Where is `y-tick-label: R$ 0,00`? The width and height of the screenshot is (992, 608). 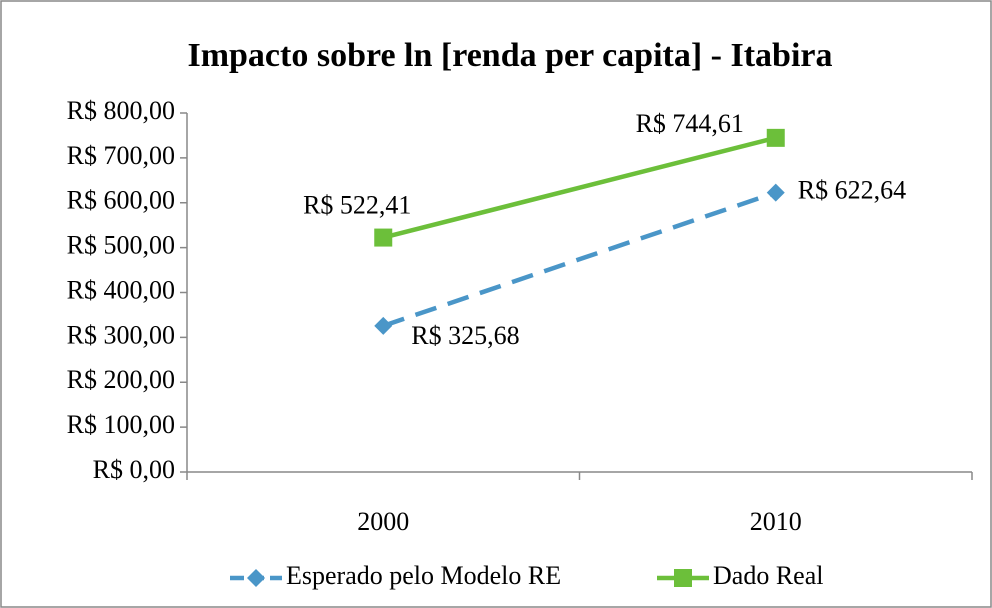
y-tick-label: R$ 0,00 is located at coordinates (134, 469).